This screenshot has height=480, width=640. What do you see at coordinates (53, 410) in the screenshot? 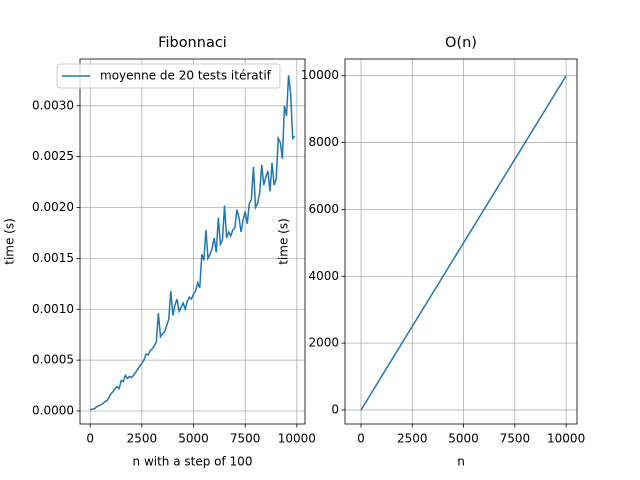
I see `y-tick-label: 0.0000` at bounding box center [53, 410].